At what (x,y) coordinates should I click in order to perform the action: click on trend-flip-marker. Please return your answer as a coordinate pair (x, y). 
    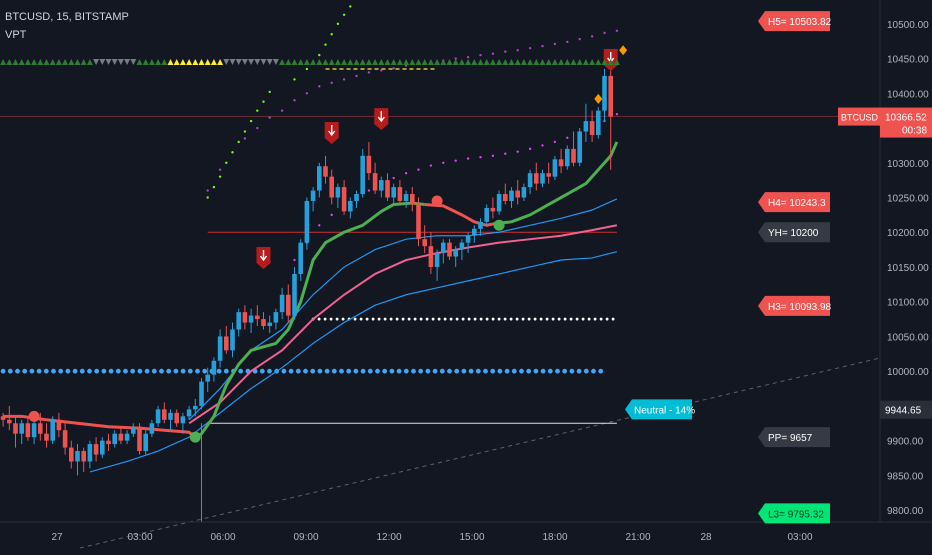
    Looking at the image, I should click on (34, 416).